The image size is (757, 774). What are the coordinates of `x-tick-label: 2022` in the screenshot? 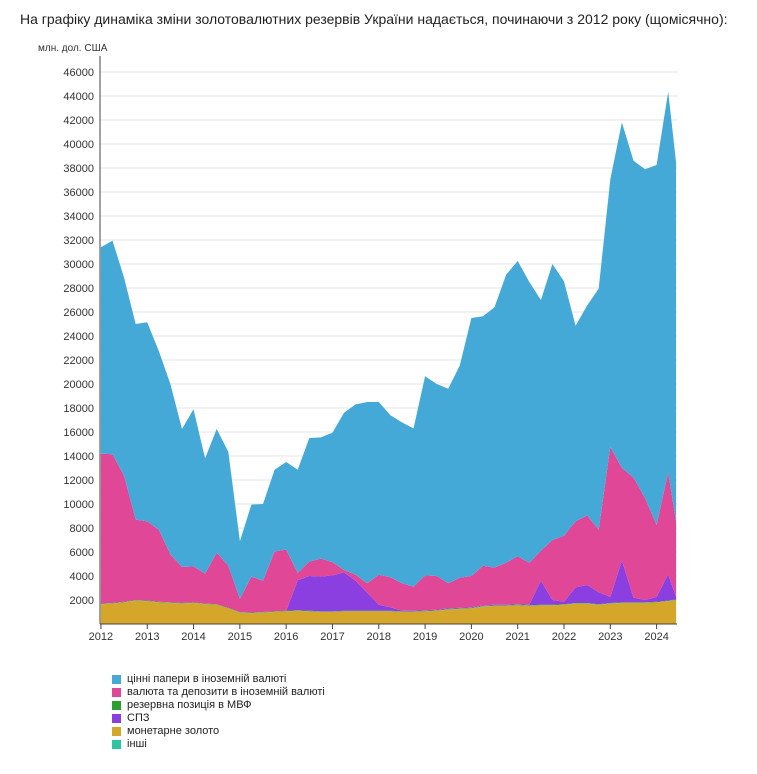 It's located at (564, 637).